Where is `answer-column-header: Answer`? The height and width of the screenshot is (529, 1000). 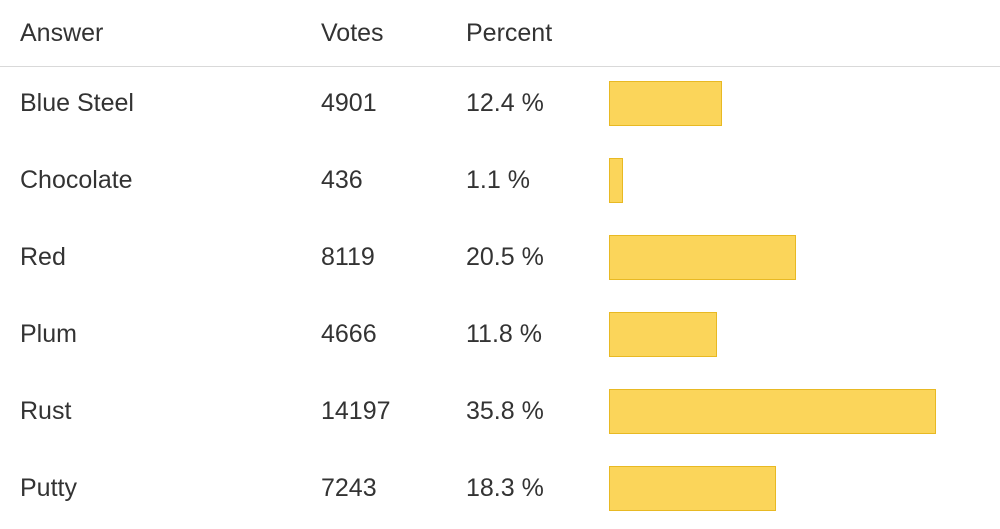
answer-column-header: Answer is located at coordinates (62, 33).